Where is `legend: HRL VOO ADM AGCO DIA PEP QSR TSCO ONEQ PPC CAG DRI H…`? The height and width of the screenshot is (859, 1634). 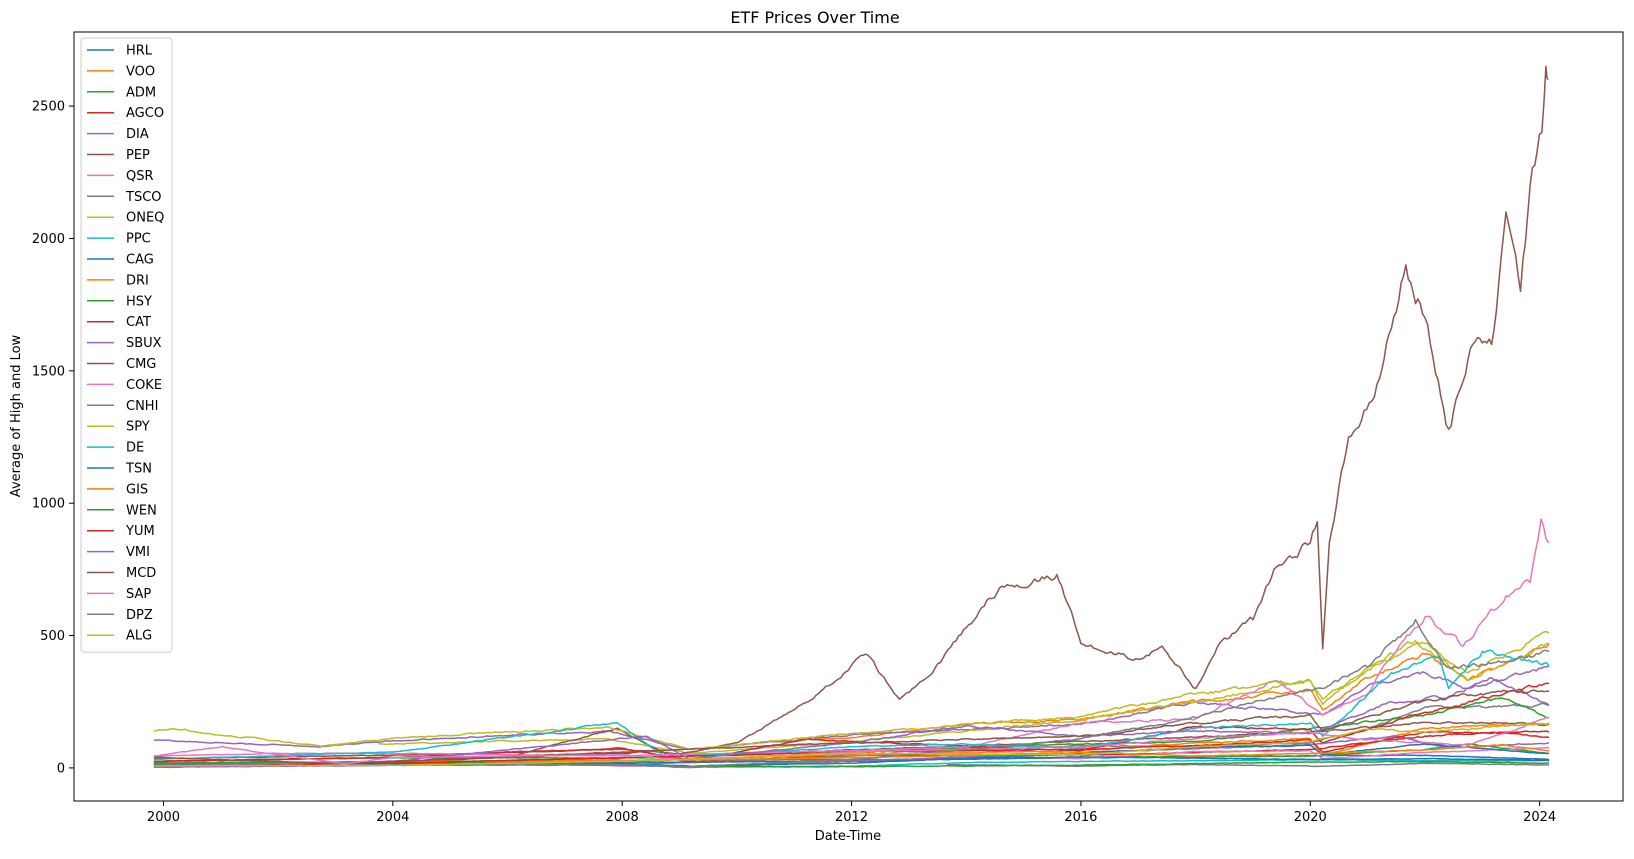 legend: HRL VOO ADM AGCO DIA PEP QSR TSCO ONEQ PPC CAG DRI H… is located at coordinates (126, 345).